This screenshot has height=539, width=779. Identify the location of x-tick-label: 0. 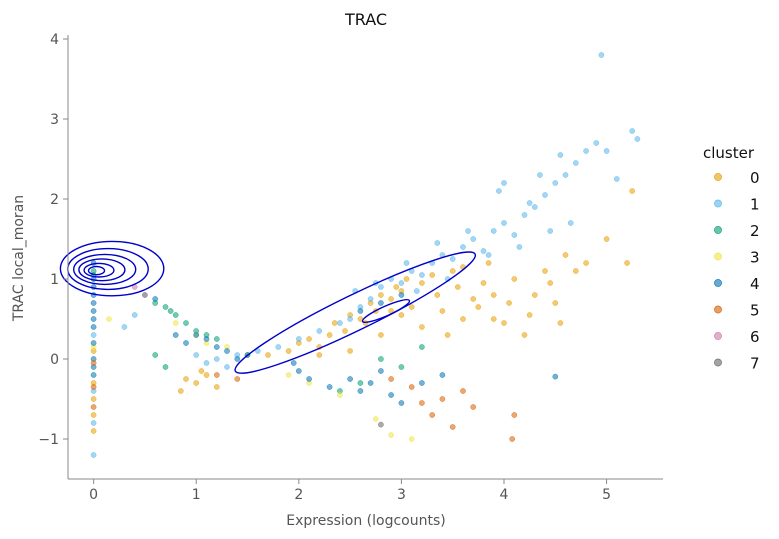
(93, 495).